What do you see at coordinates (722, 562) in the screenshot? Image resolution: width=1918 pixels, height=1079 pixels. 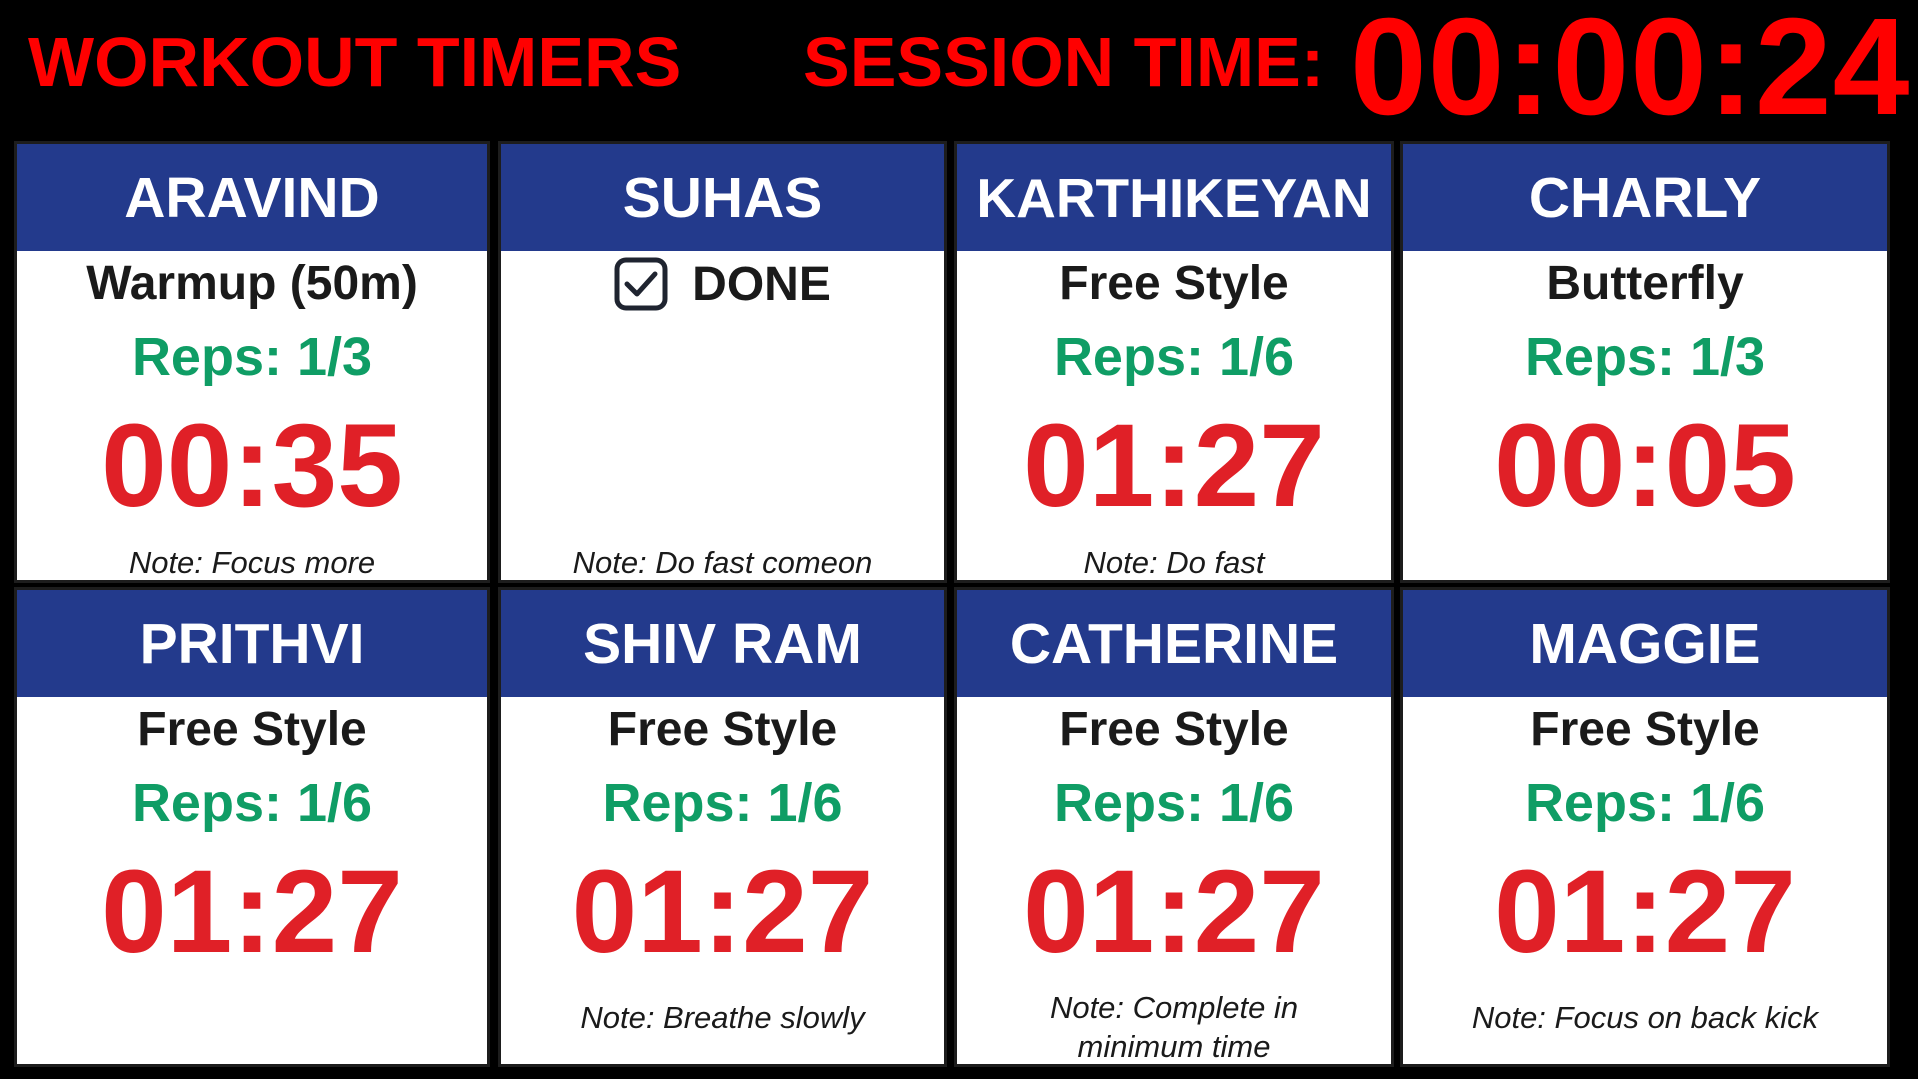 I see `coach-note: Note: Do fast comeon` at bounding box center [722, 562].